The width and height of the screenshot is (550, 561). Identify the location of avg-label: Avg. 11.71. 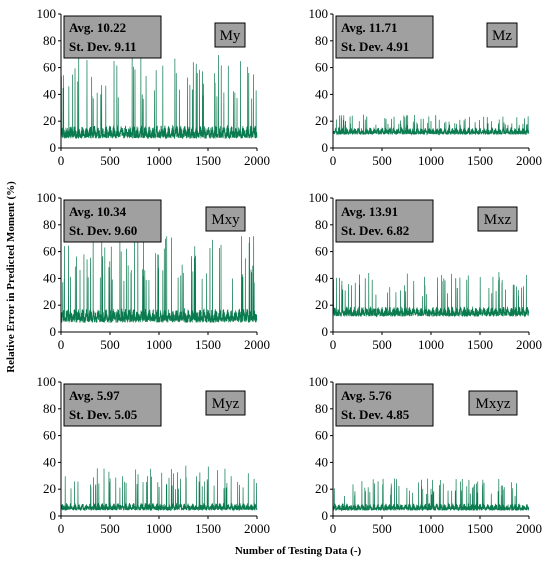
(369, 27).